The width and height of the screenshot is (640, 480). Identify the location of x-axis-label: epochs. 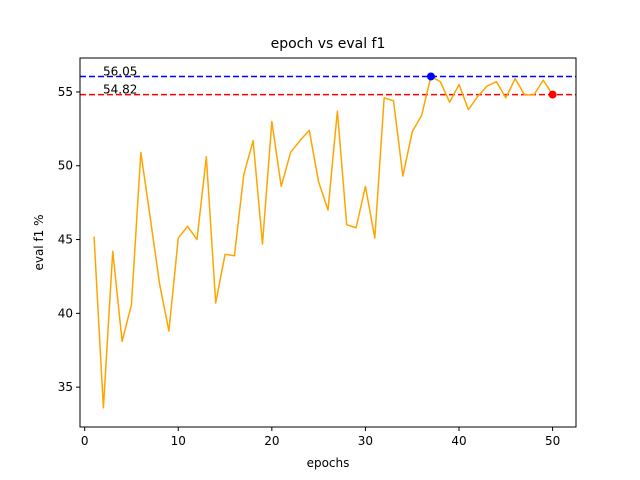
(328, 463).